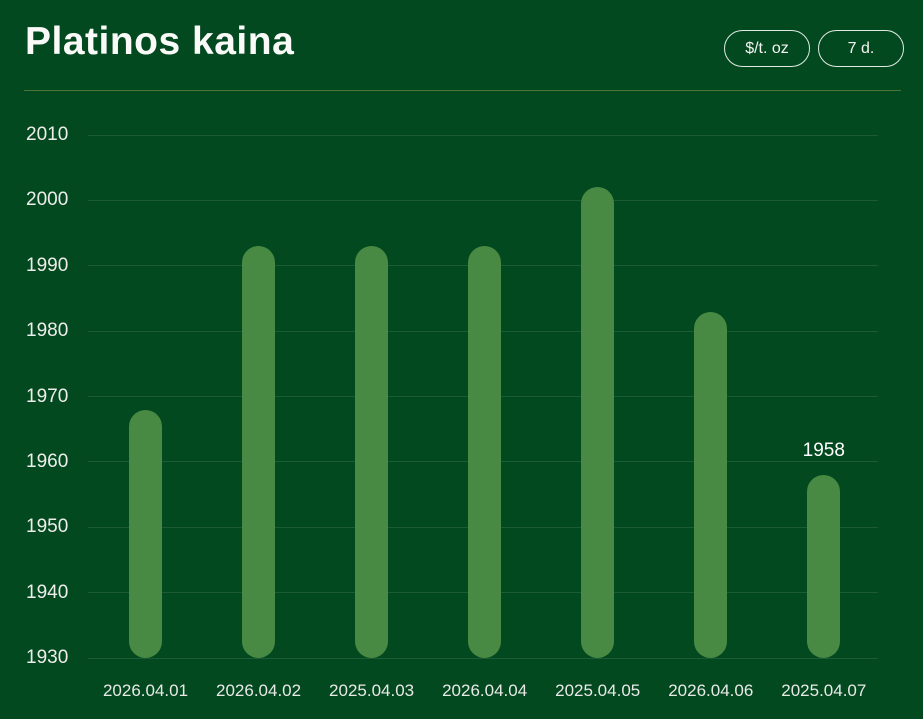 This screenshot has width=923, height=719. Describe the element at coordinates (372, 452) in the screenshot. I see `bar-2025.04.03` at that location.